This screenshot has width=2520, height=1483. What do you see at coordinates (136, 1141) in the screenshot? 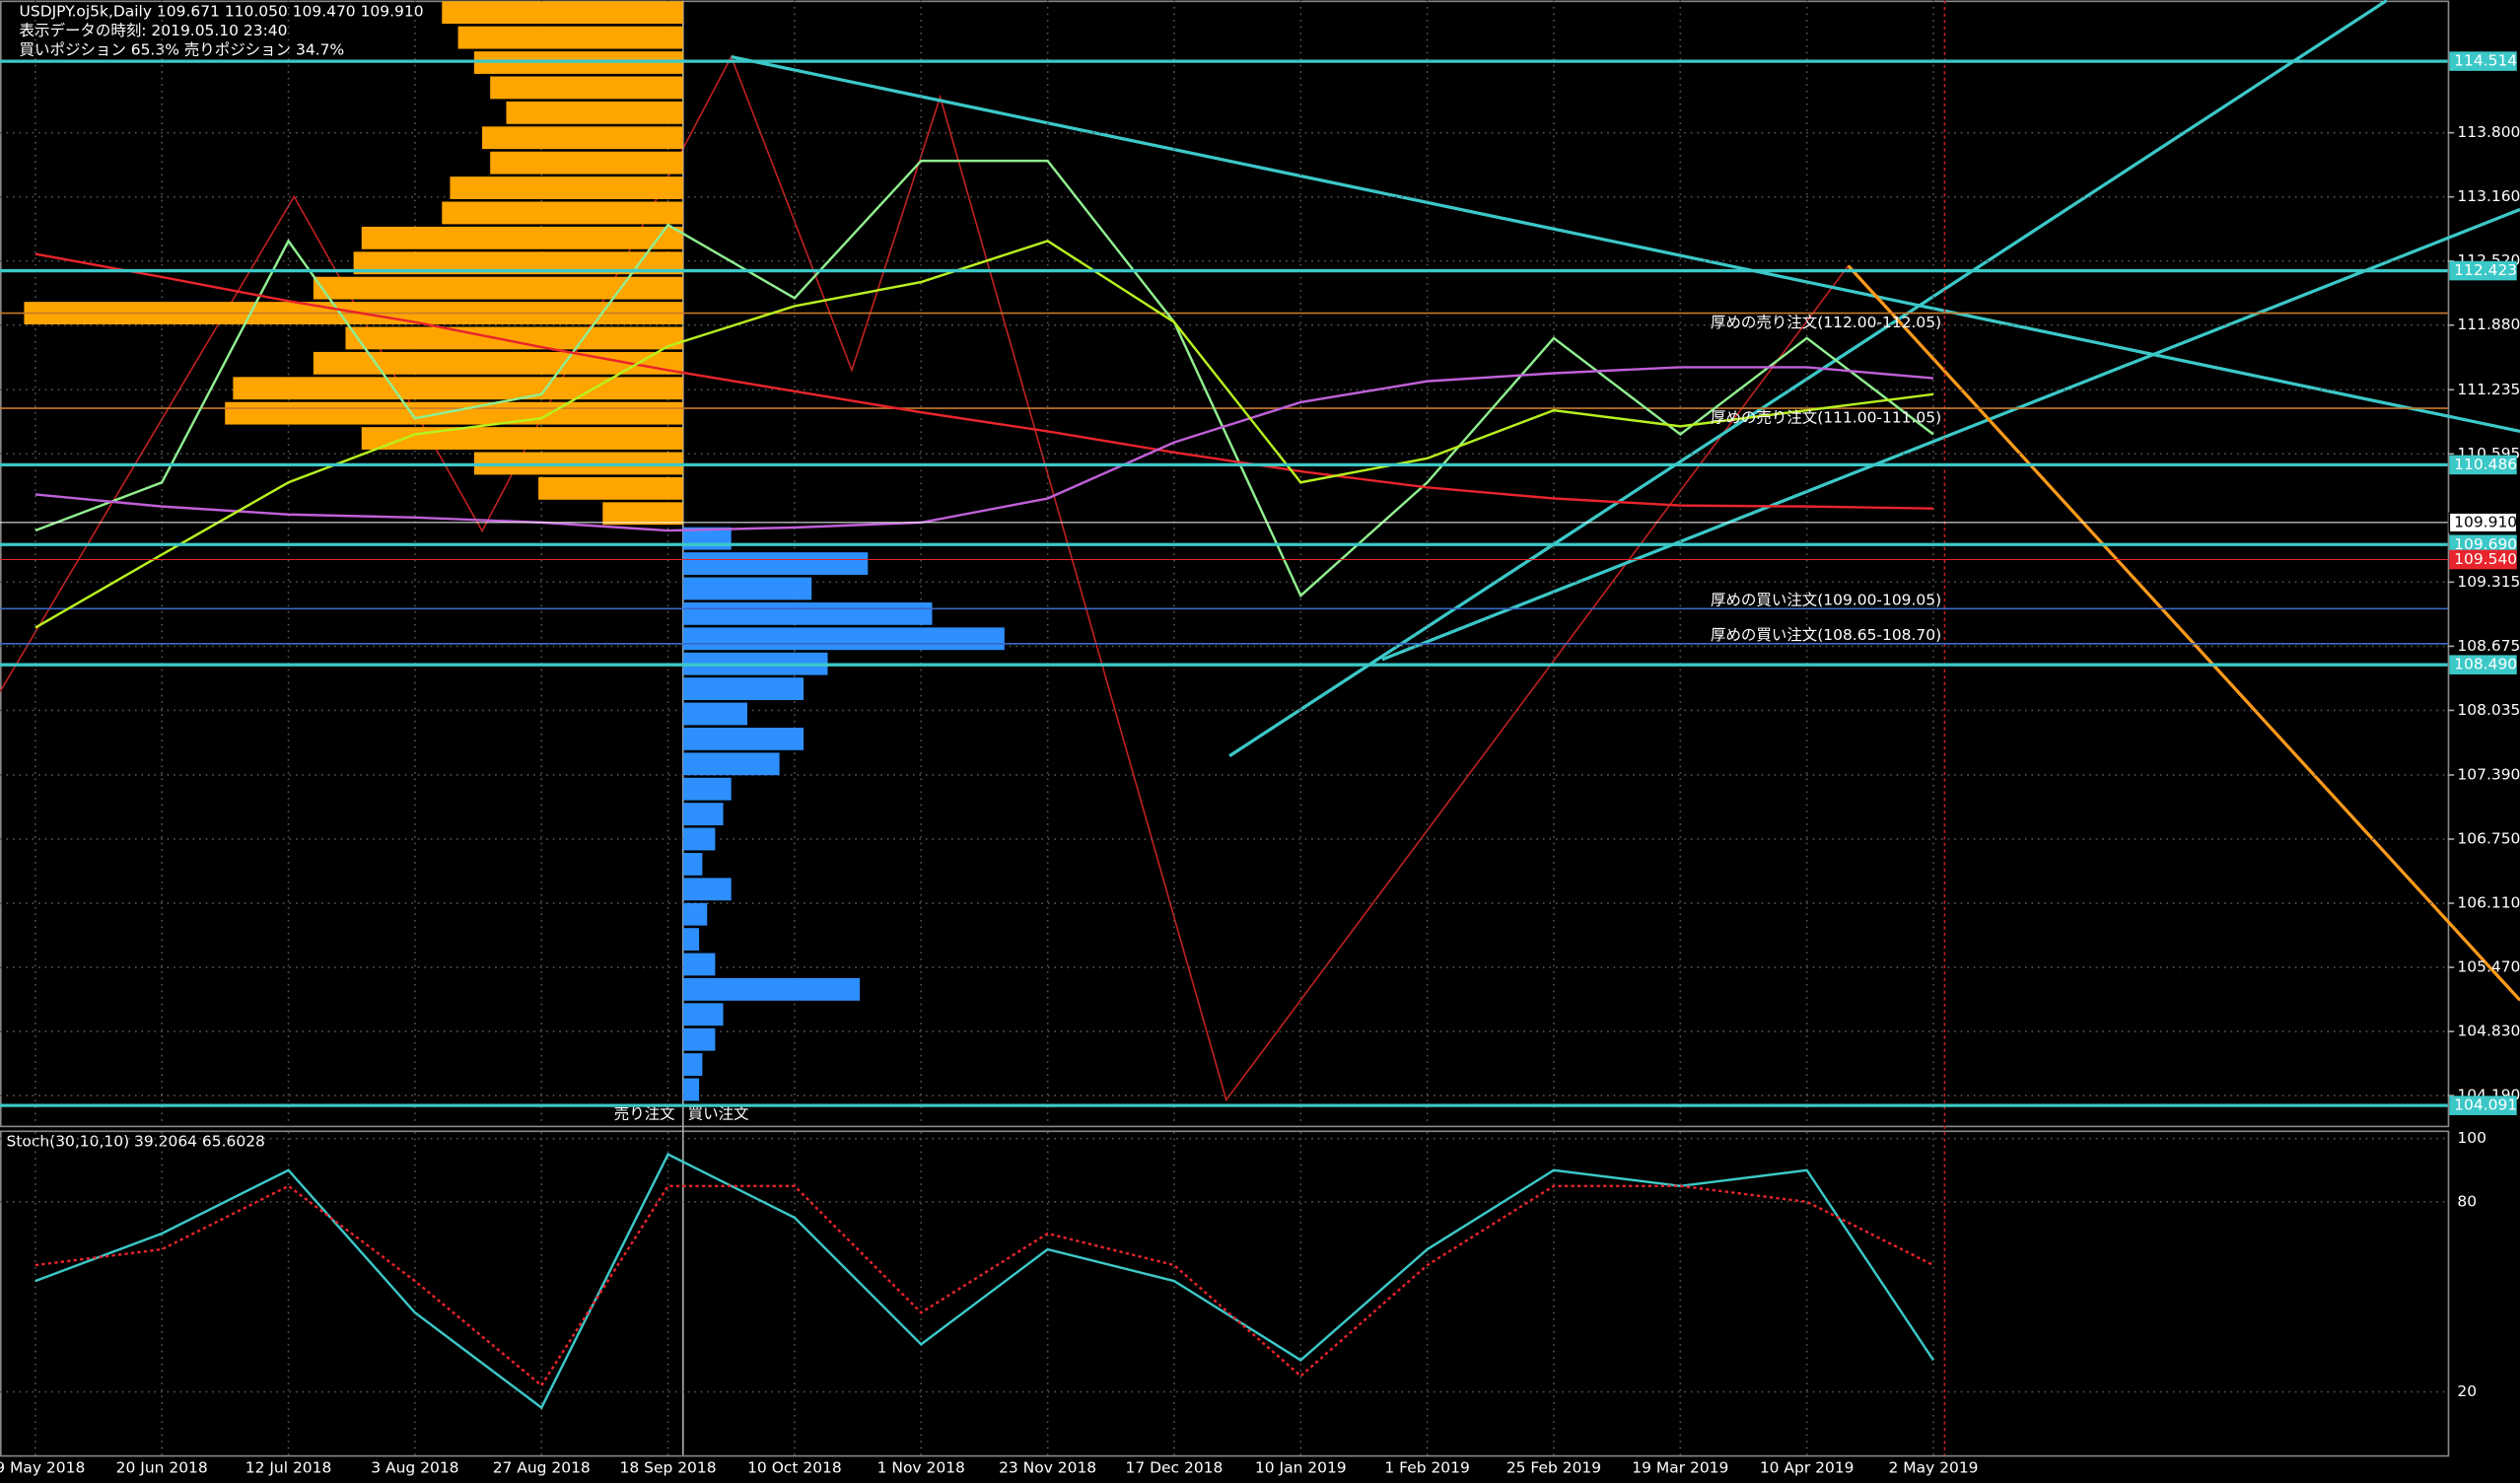
I see `stoch-title: Stoch(30,10,10) 39.2064 65.6028` at bounding box center [136, 1141].